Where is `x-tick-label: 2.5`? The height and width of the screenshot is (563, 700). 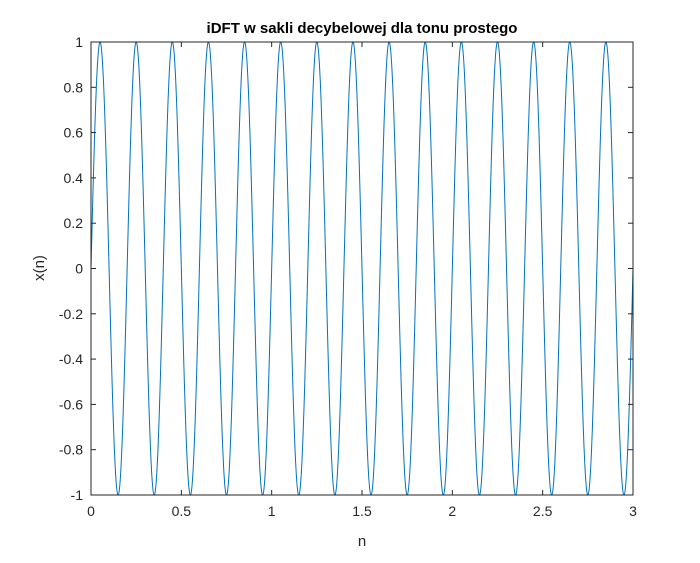
x-tick-label: 2.5 is located at coordinates (543, 511).